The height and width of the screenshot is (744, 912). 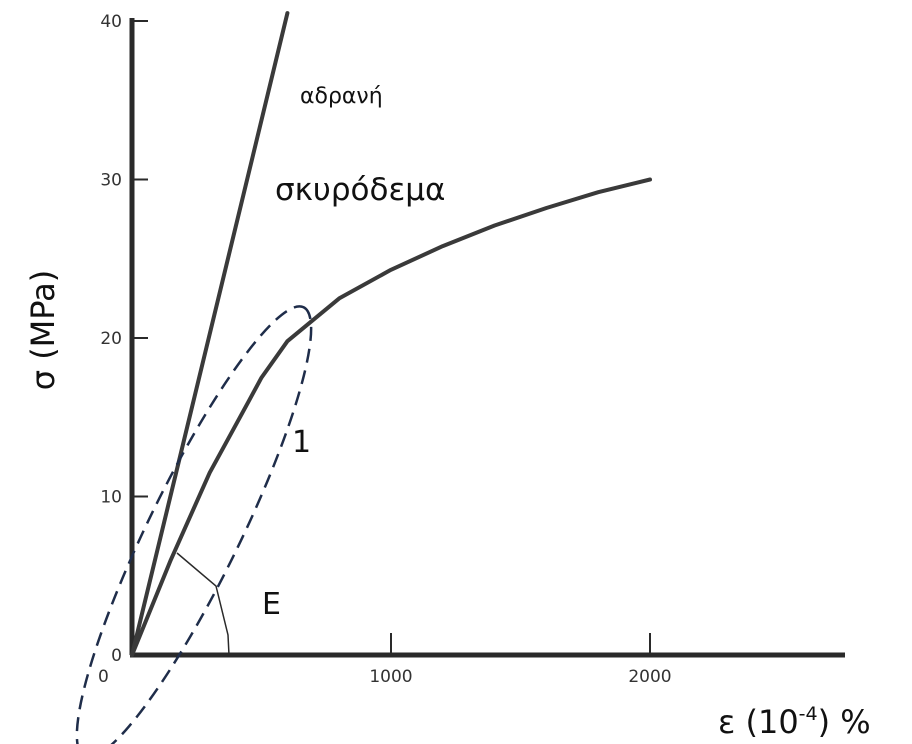 I want to click on x-axis-title-tail: ) %, so click(x=844, y=722).